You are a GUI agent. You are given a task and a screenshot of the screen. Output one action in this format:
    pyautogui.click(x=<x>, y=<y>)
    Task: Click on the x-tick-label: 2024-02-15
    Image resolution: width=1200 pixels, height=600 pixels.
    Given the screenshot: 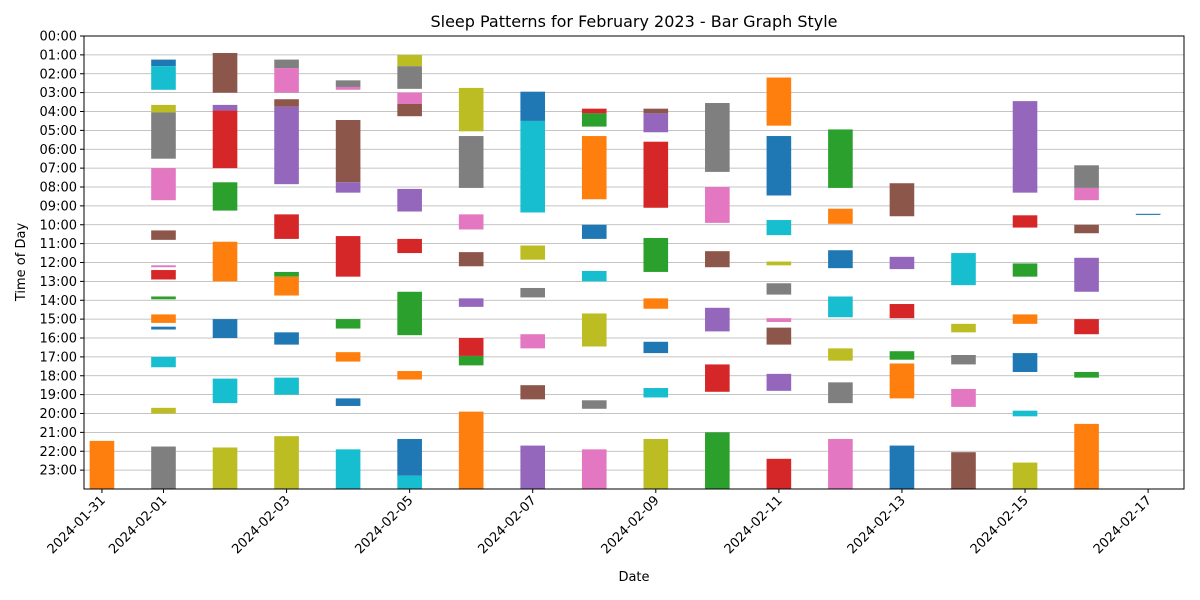 What is the action you would take?
    pyautogui.click(x=1000, y=525)
    